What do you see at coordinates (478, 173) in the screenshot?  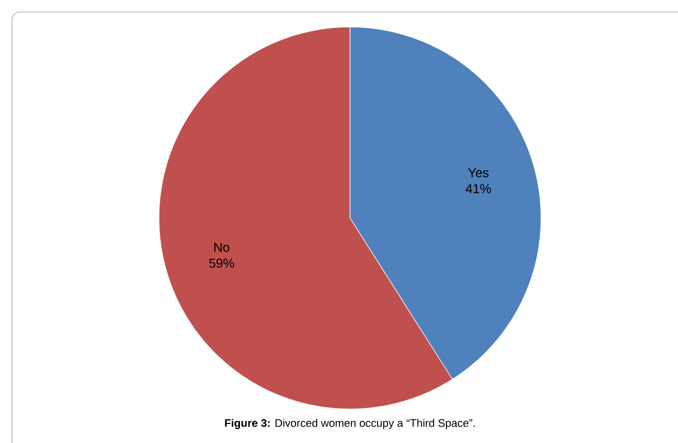 I see `slice-label: Yes` at bounding box center [478, 173].